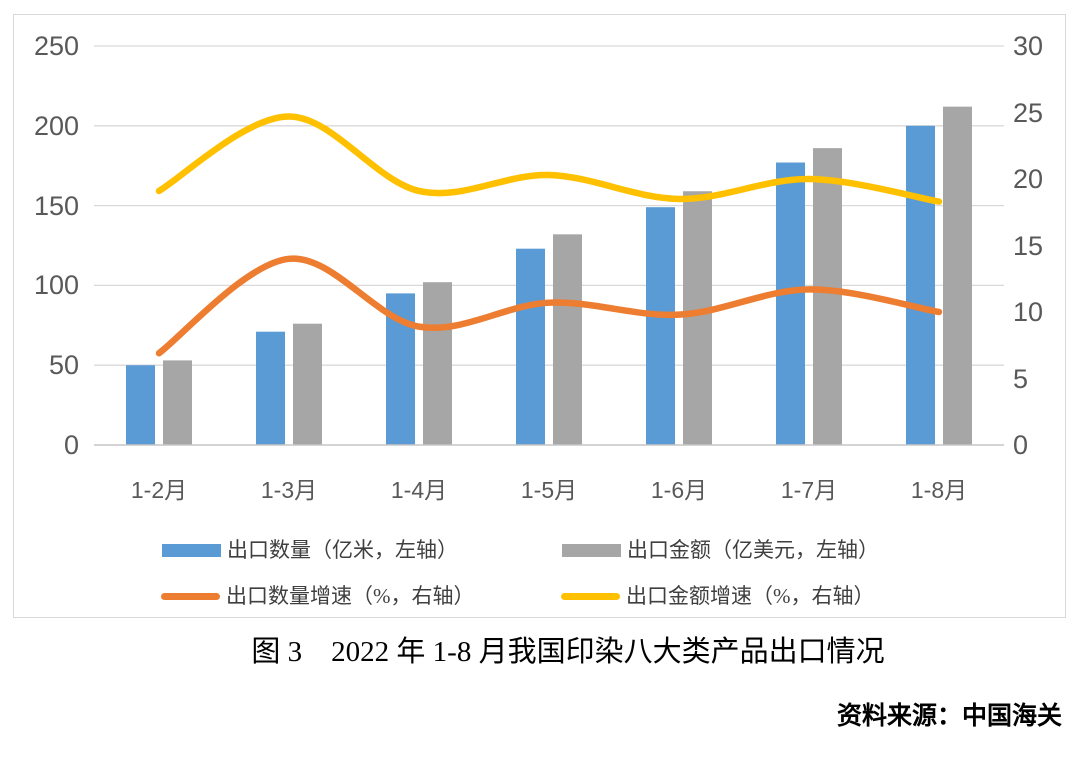  I want to click on legend-item-export-value: 出口金额（亿美元，左轴）, so click(720, 550).